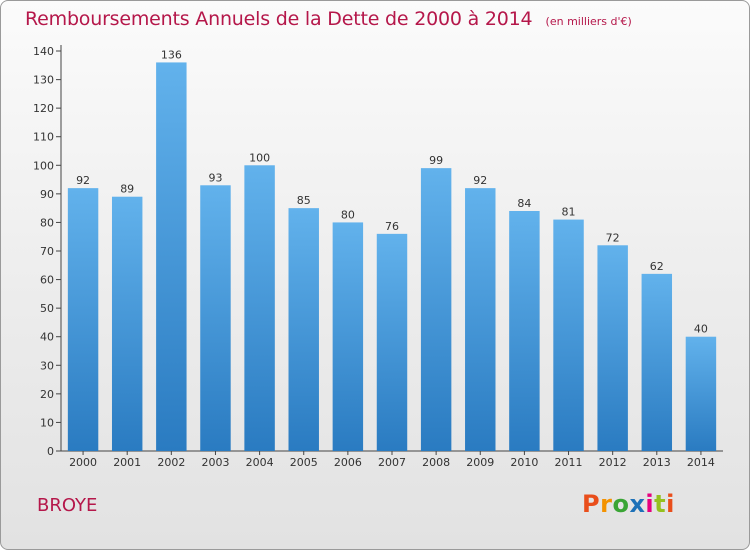 The width and height of the screenshot is (750, 550). Describe the element at coordinates (392, 342) in the screenshot. I see `bar-2007` at that location.